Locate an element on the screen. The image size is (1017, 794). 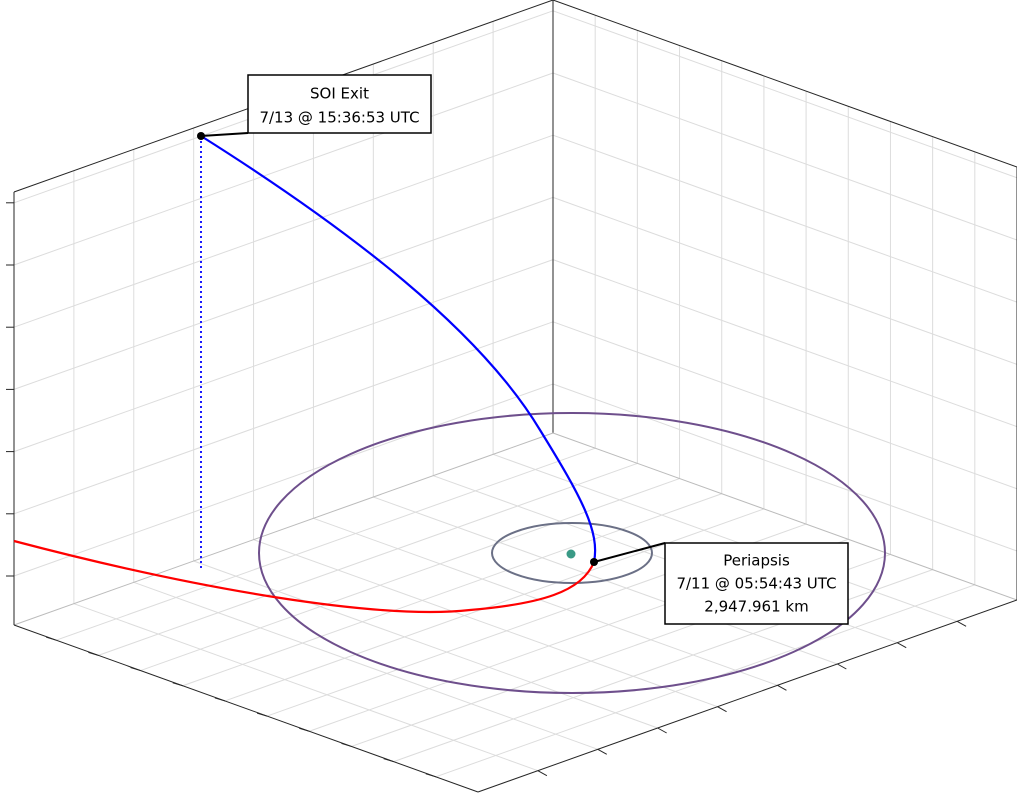
annotation-distance: 2,947.961 km is located at coordinates (756, 607).